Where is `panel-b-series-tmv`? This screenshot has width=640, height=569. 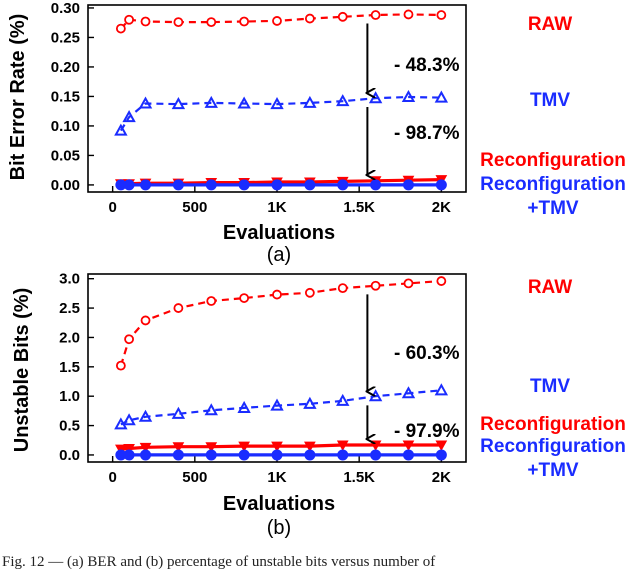
panel-b-series-tmv is located at coordinates (281, 406).